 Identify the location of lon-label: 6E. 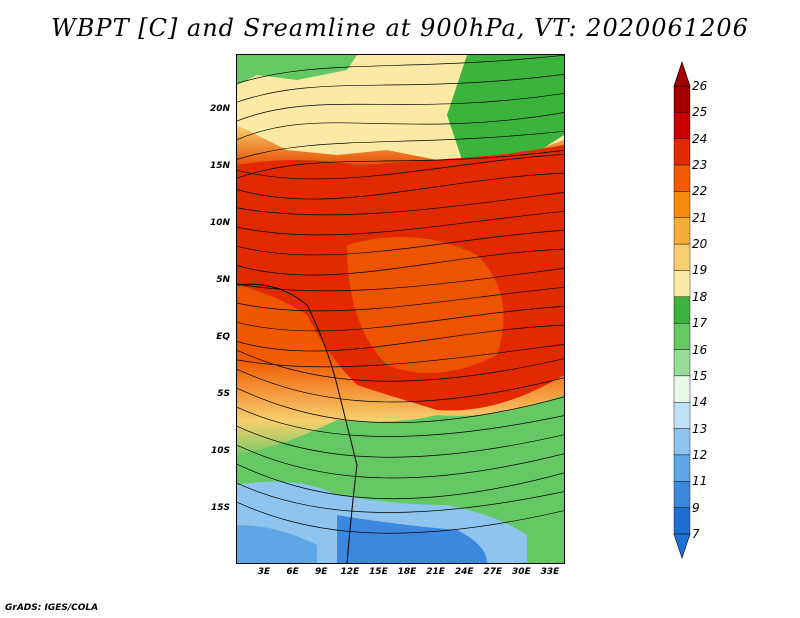
(292, 572).